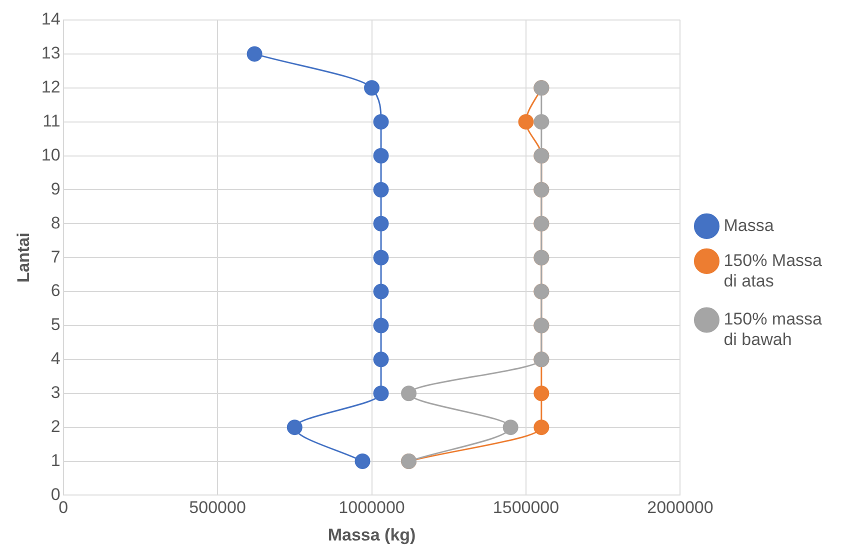 The width and height of the screenshot is (842, 560). I want to click on x-tick-label: 500000, so click(217, 508).